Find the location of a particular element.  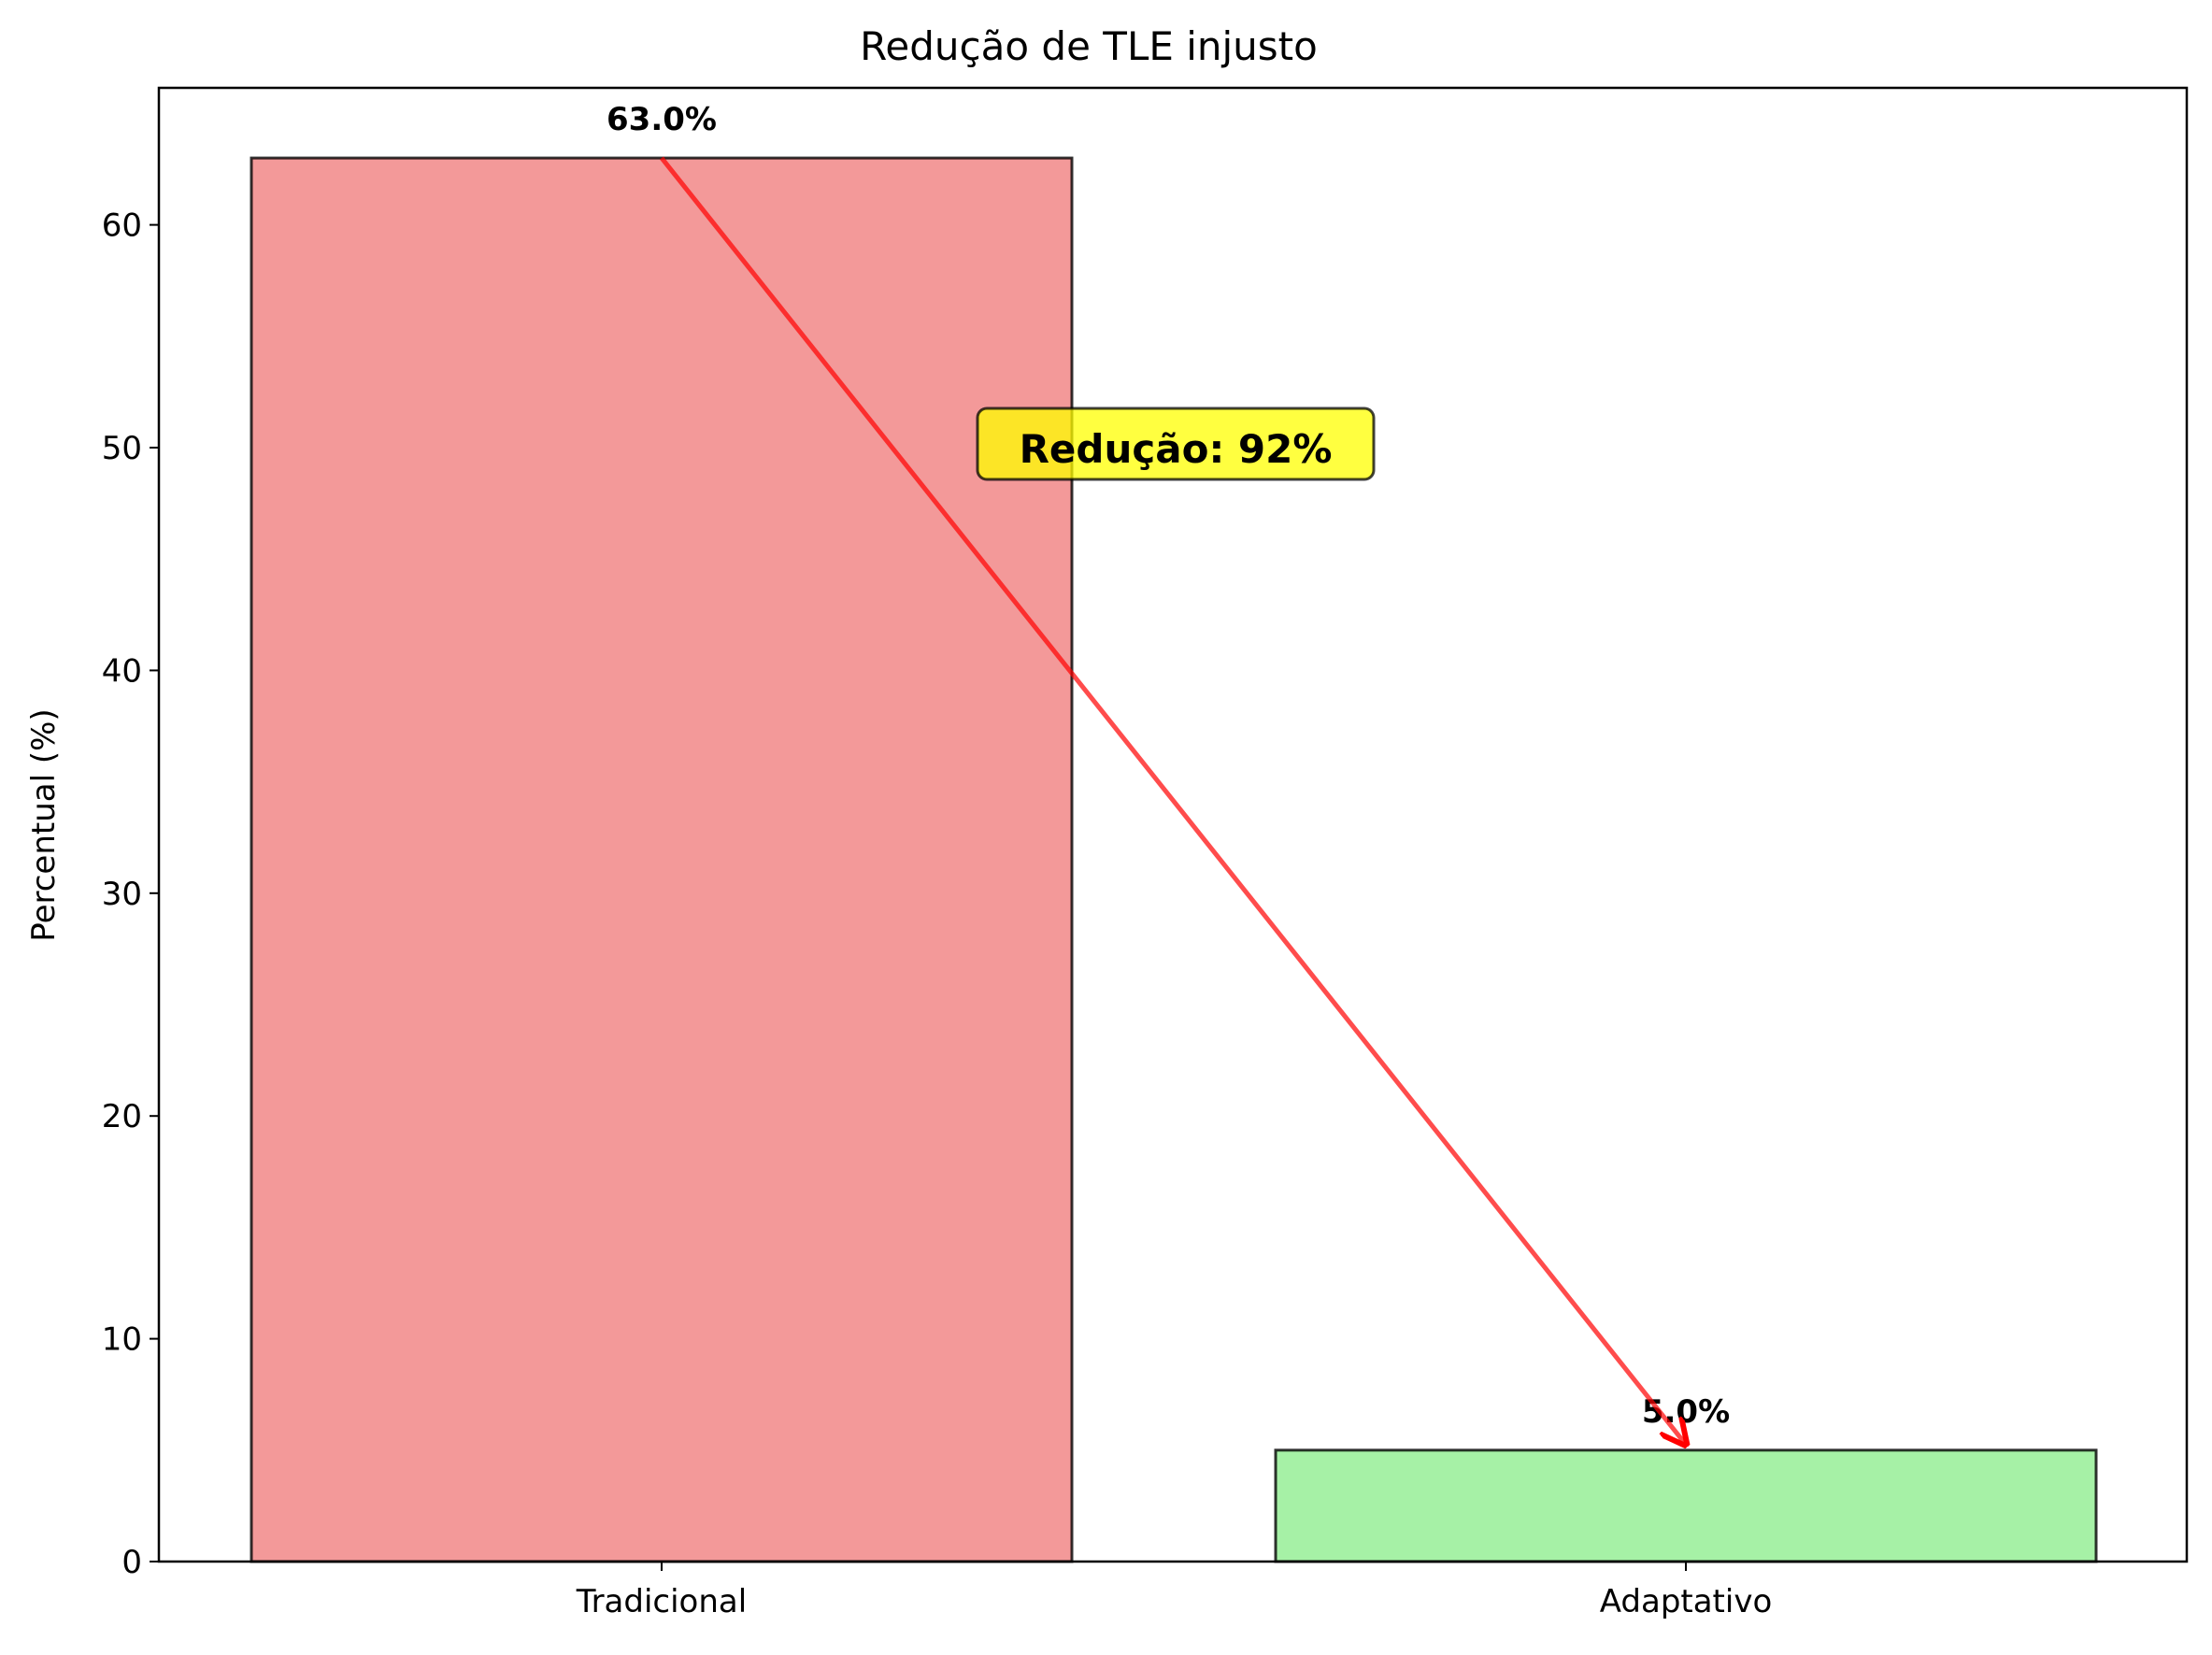

bar-adaptativo is located at coordinates (1686, 1505).